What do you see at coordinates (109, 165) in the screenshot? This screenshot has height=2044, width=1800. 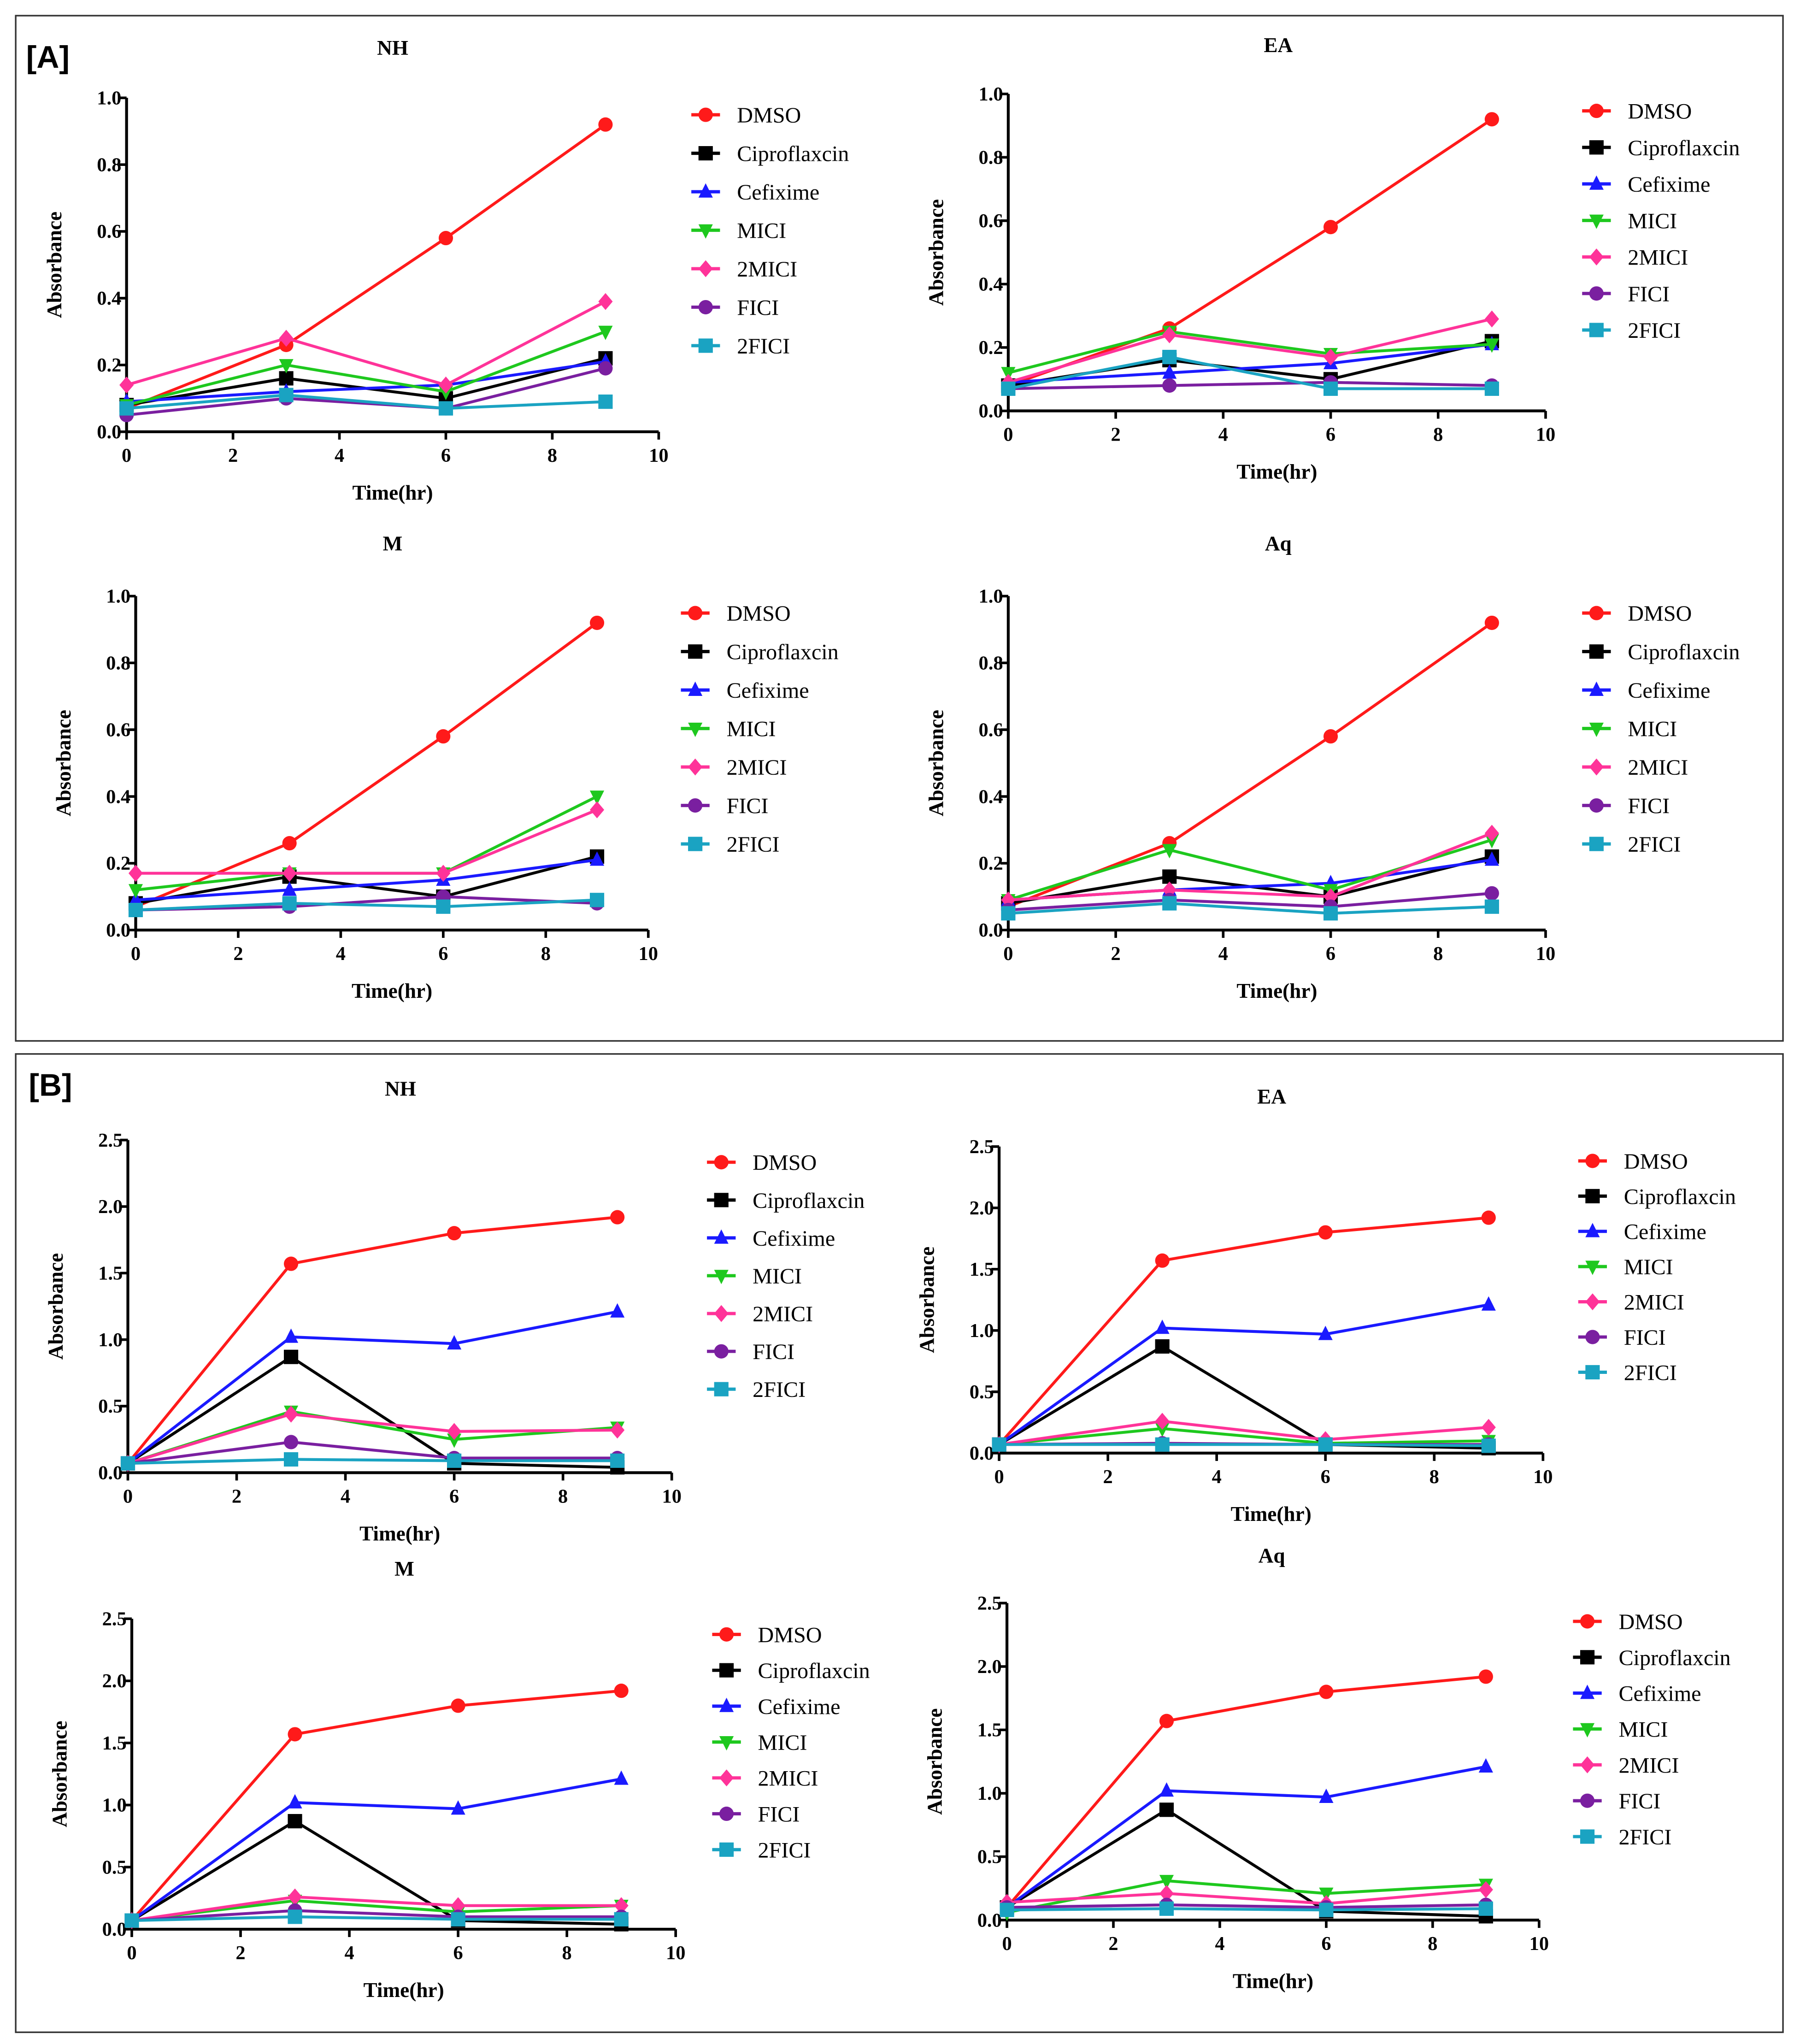 I see `y-tick-label: 0.8` at bounding box center [109, 165].